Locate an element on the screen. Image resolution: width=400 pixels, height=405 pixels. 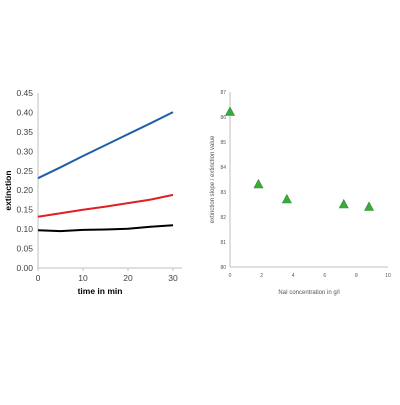
y-tick-label: 0.30 is located at coordinates (24, 151).